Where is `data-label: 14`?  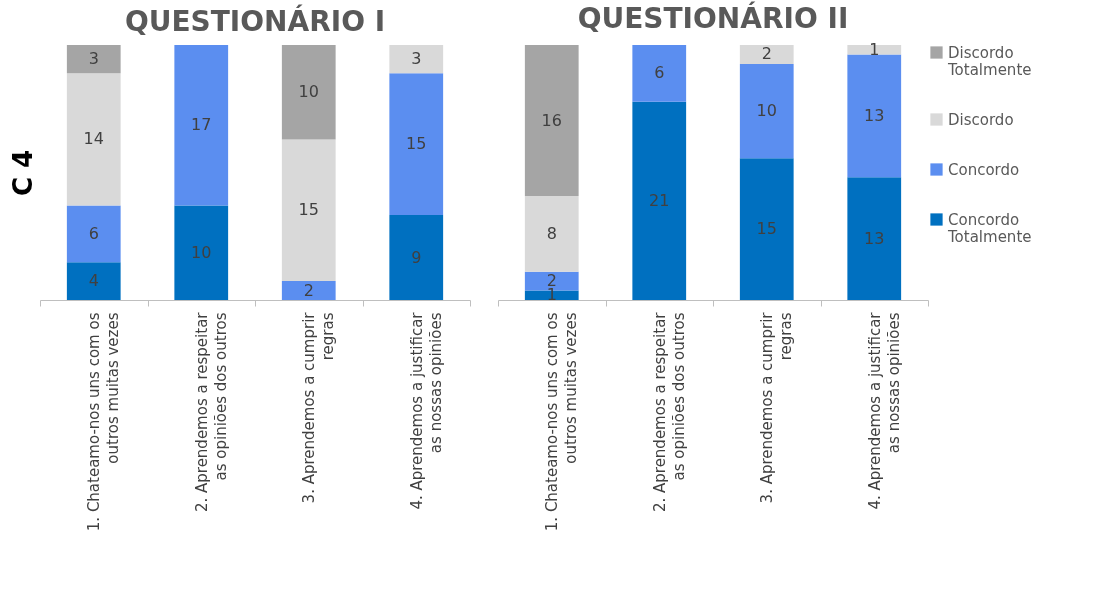
data-label: 14 is located at coordinates (93, 139).